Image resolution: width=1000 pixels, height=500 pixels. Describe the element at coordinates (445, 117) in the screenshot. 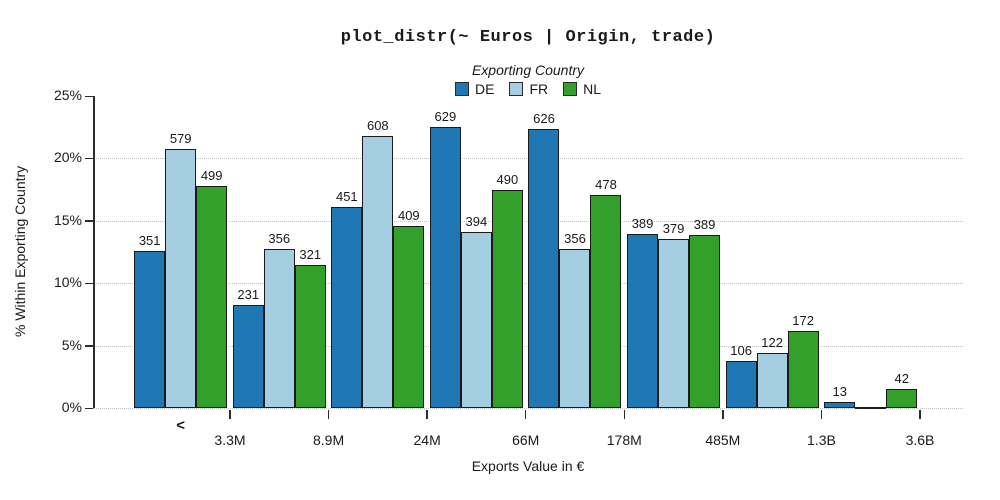

I see `bar-value-label: 629` at that location.